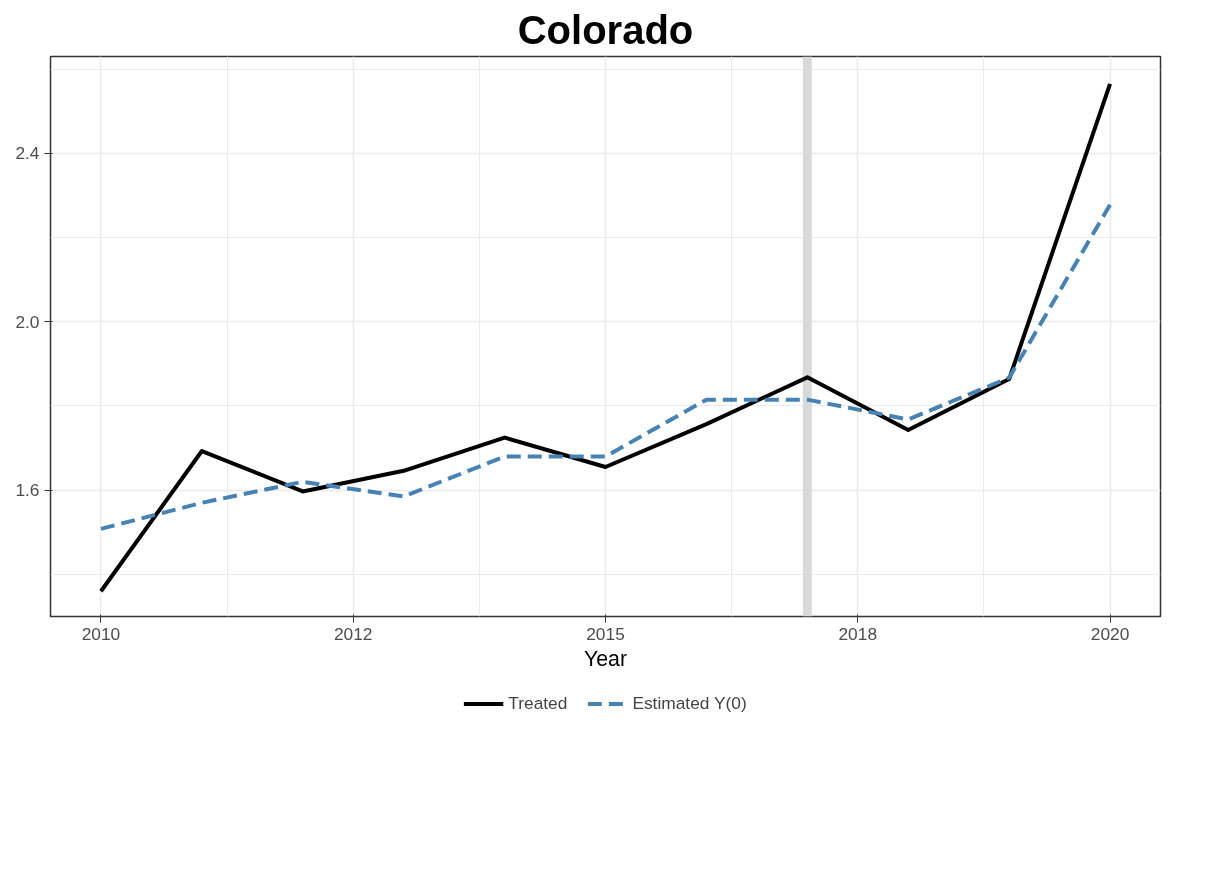 Image resolution: width=1217 pixels, height=871 pixels. Describe the element at coordinates (101, 633) in the screenshot. I see `x-tick-label: 2010` at that location.